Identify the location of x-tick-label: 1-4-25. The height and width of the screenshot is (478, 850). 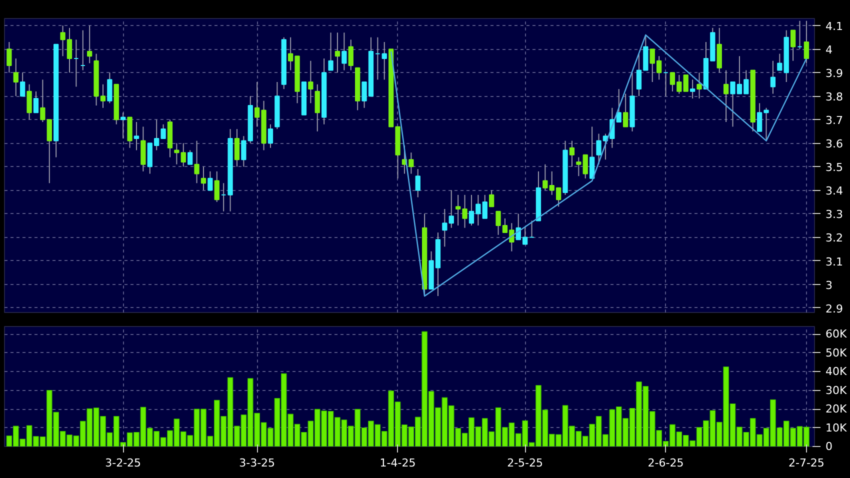
(398, 463).